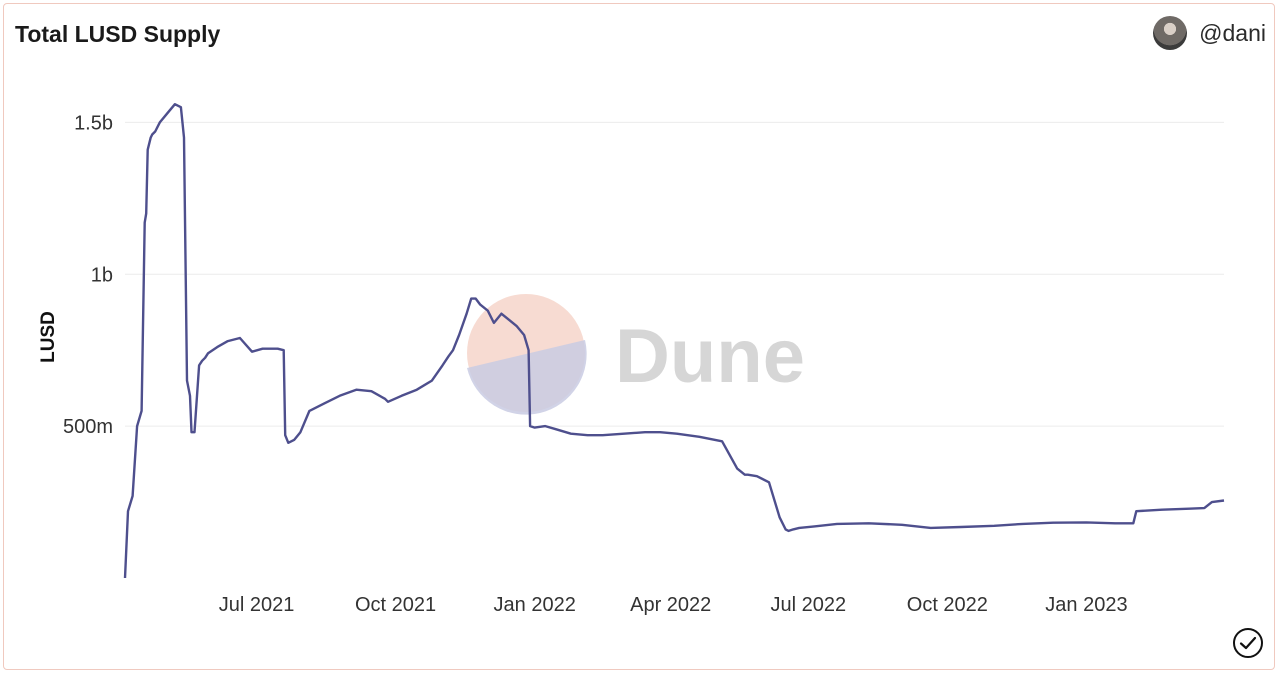  What do you see at coordinates (527, 377) in the screenshot?
I see `watermark-circle-lower` at bounding box center [527, 377].